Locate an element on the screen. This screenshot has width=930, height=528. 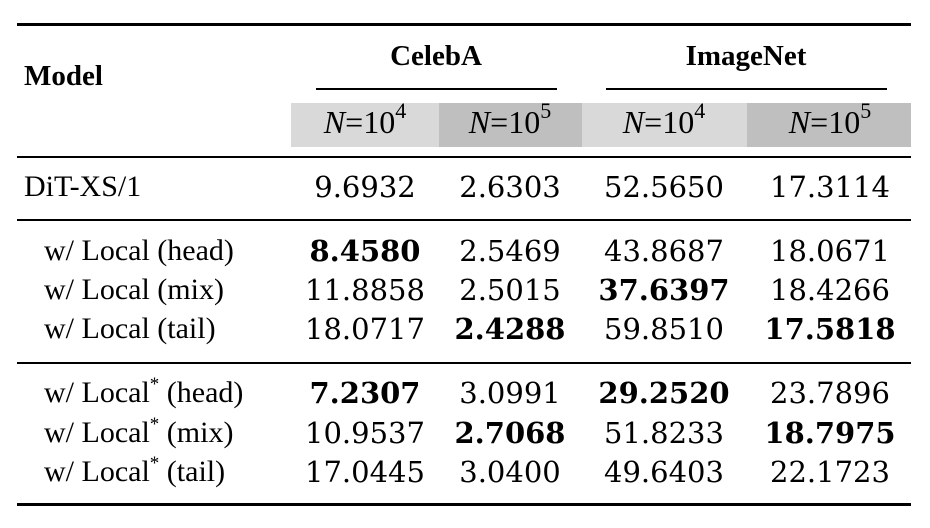
table-cell: 51.8233 is located at coordinates (664, 433).